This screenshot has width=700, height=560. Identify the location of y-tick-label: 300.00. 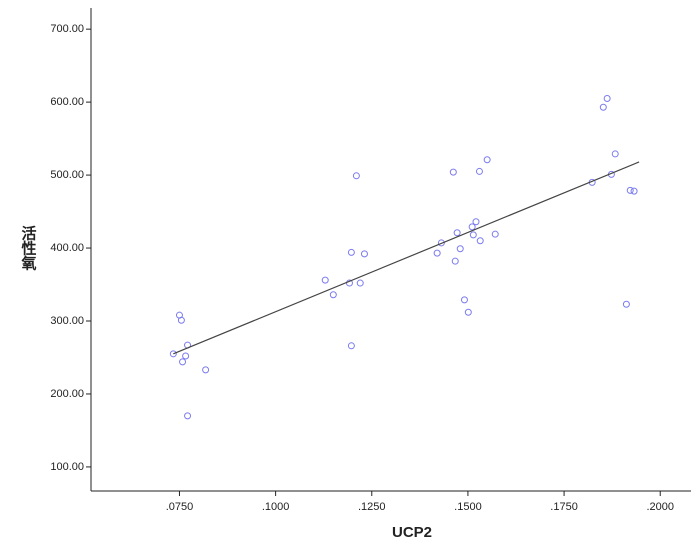
(67, 321).